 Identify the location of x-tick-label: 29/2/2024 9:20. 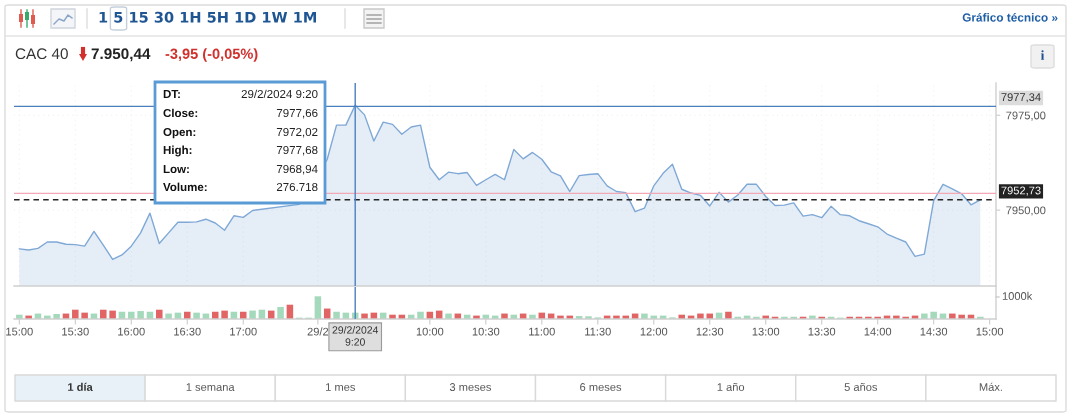
(355, 336).